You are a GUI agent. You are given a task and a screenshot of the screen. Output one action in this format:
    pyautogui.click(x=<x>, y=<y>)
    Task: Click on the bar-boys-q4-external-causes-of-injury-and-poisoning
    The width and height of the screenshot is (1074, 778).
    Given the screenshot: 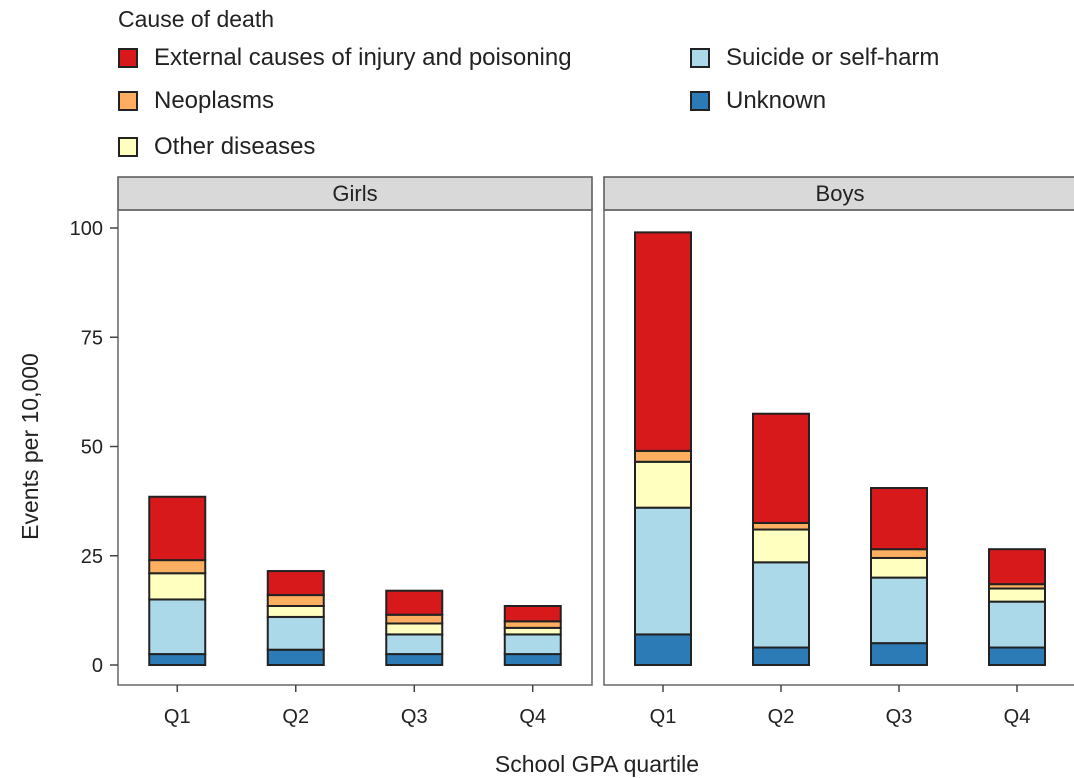 What is the action you would take?
    pyautogui.click(x=1017, y=567)
    